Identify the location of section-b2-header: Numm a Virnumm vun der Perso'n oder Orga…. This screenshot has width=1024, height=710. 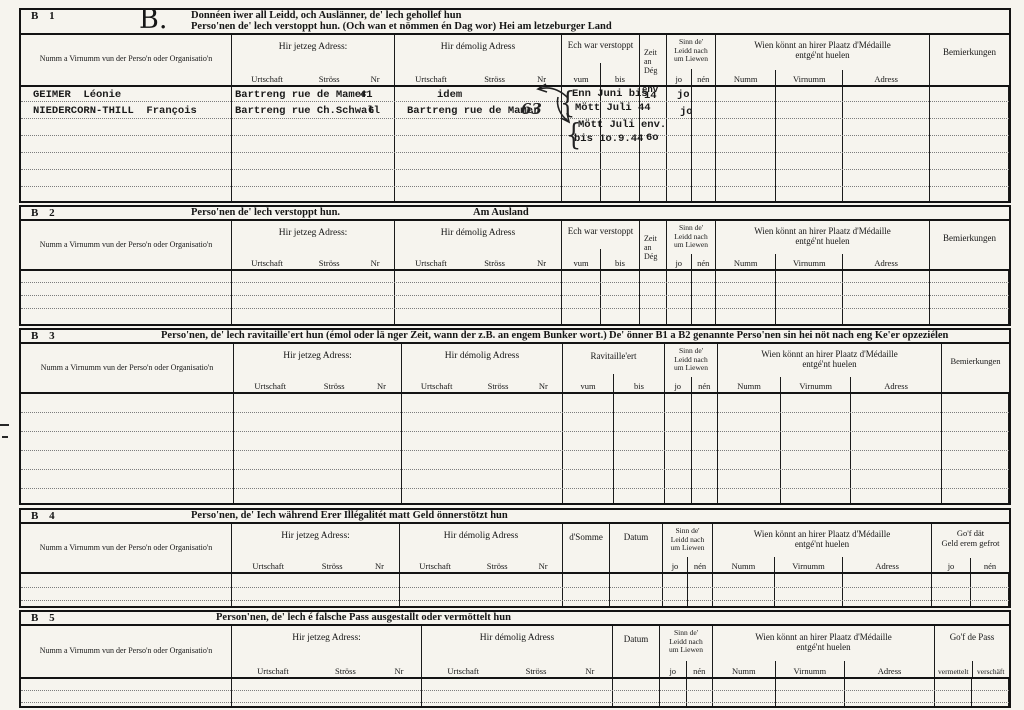
(515, 246).